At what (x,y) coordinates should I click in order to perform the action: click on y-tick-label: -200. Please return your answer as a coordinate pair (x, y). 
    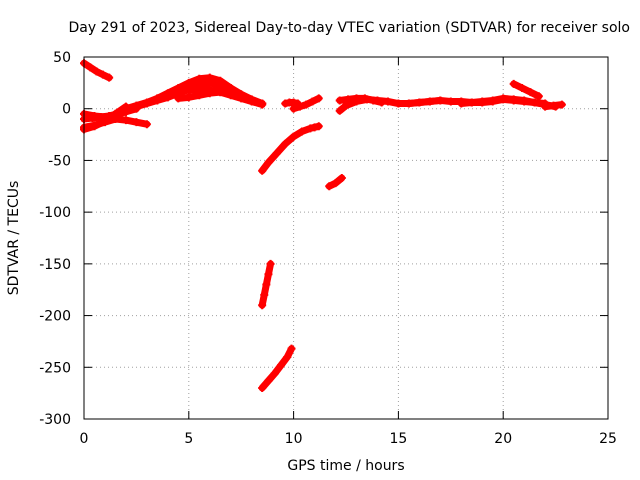
    Looking at the image, I should click on (55, 317).